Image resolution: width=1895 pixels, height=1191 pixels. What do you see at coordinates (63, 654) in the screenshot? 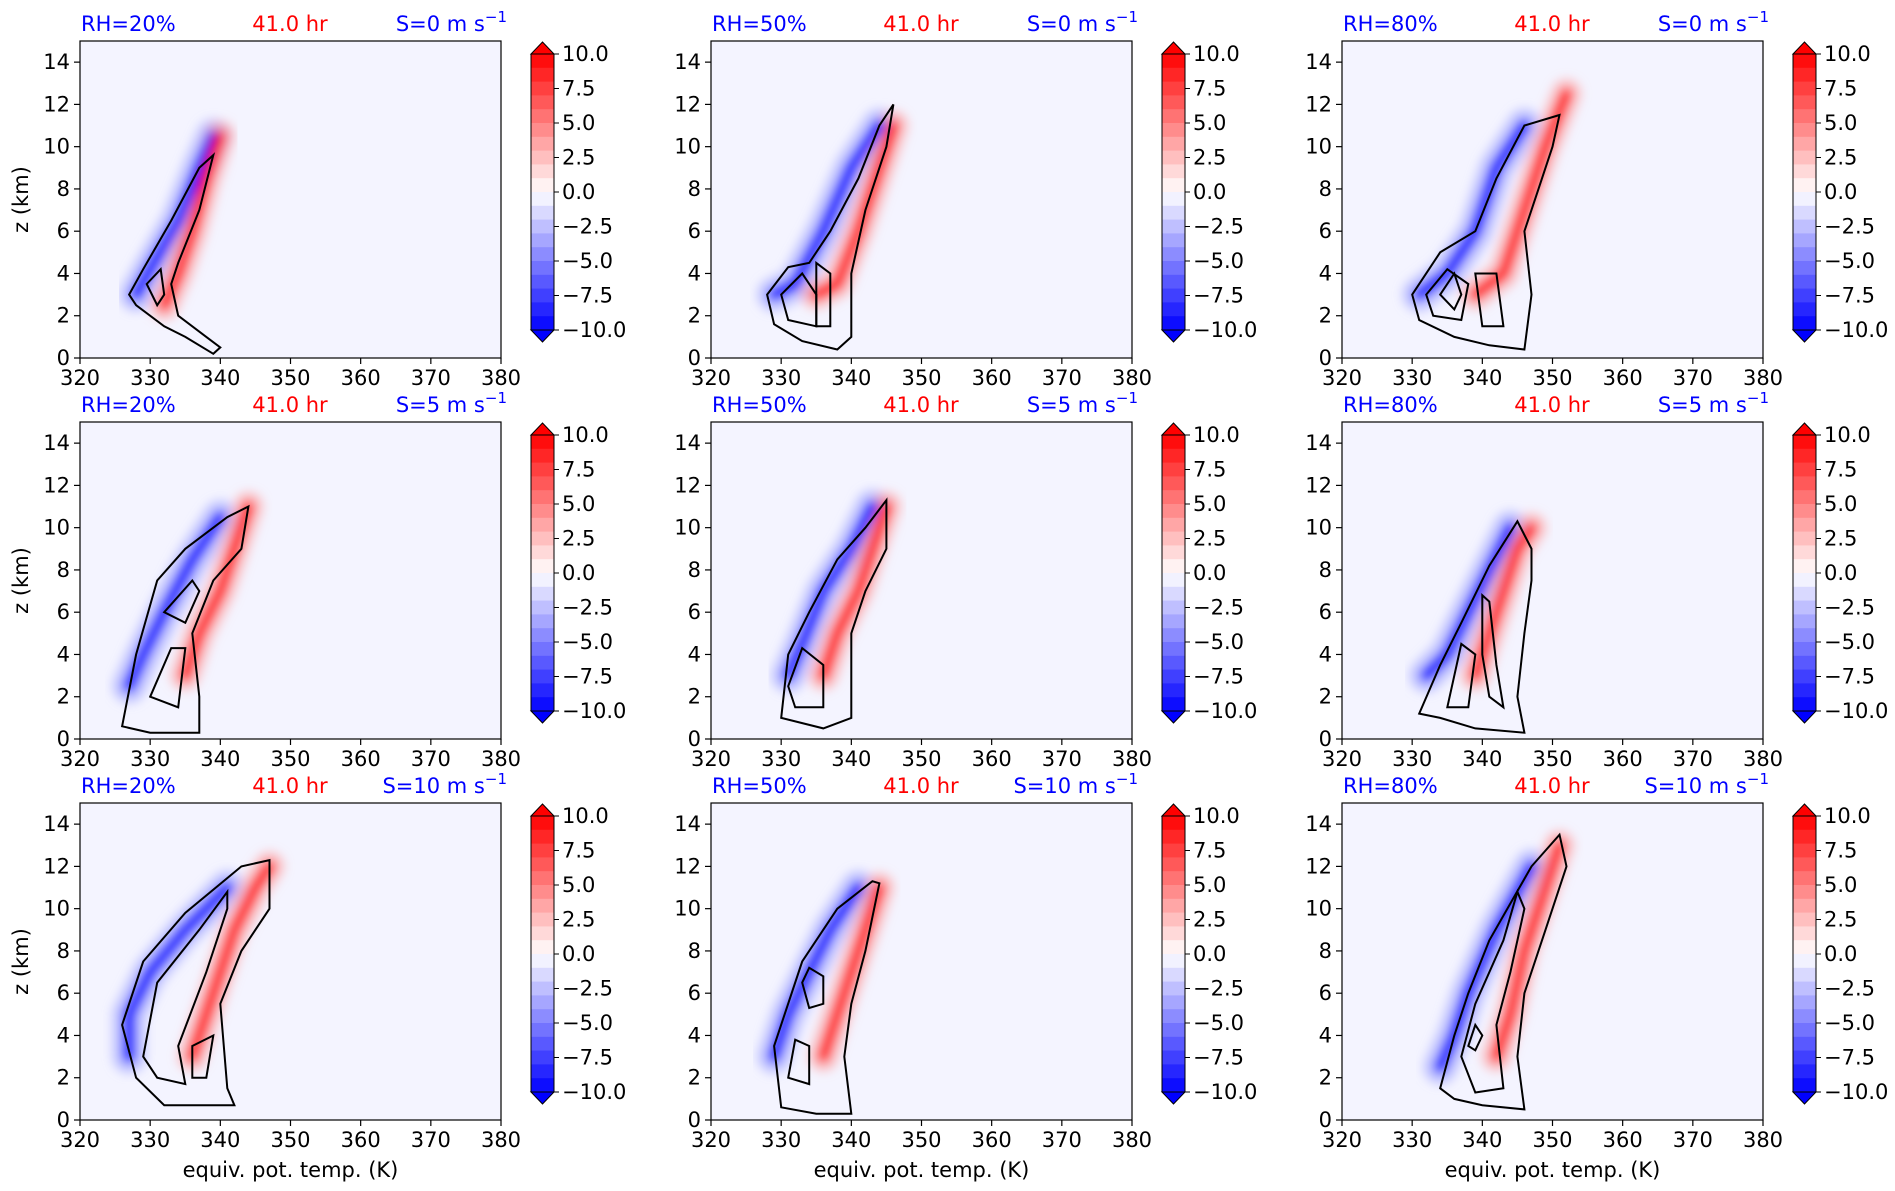
I see `y-tick-label: 4` at bounding box center [63, 654].